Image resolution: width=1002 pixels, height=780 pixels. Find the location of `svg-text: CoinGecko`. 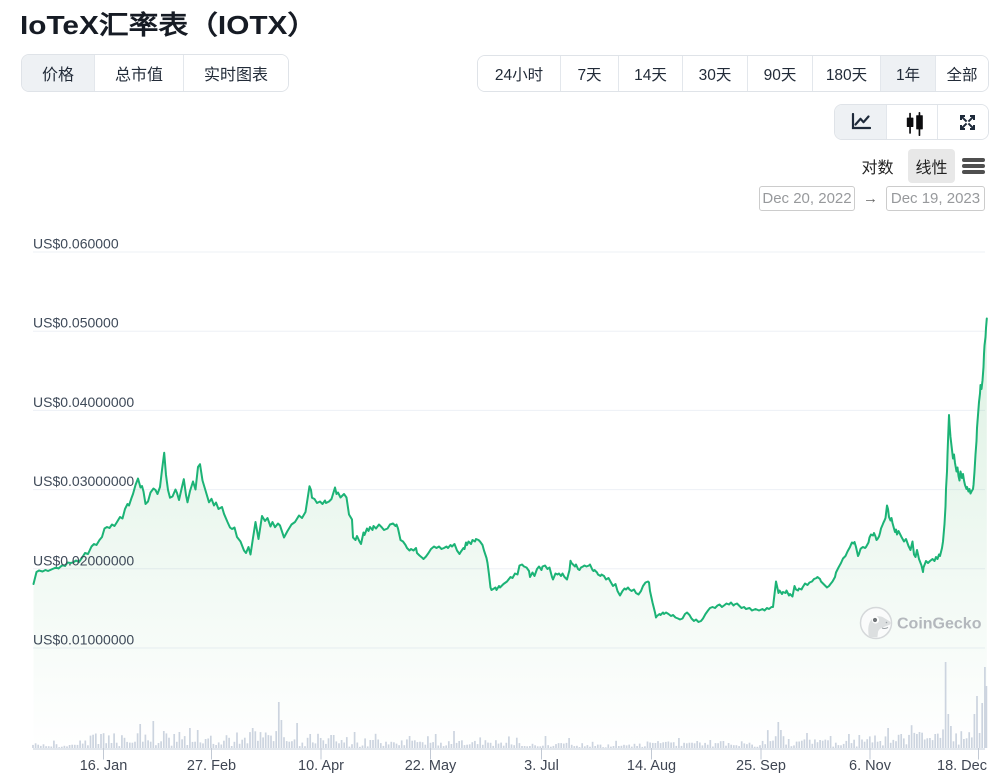

svg-text: CoinGecko is located at coordinates (939, 624).